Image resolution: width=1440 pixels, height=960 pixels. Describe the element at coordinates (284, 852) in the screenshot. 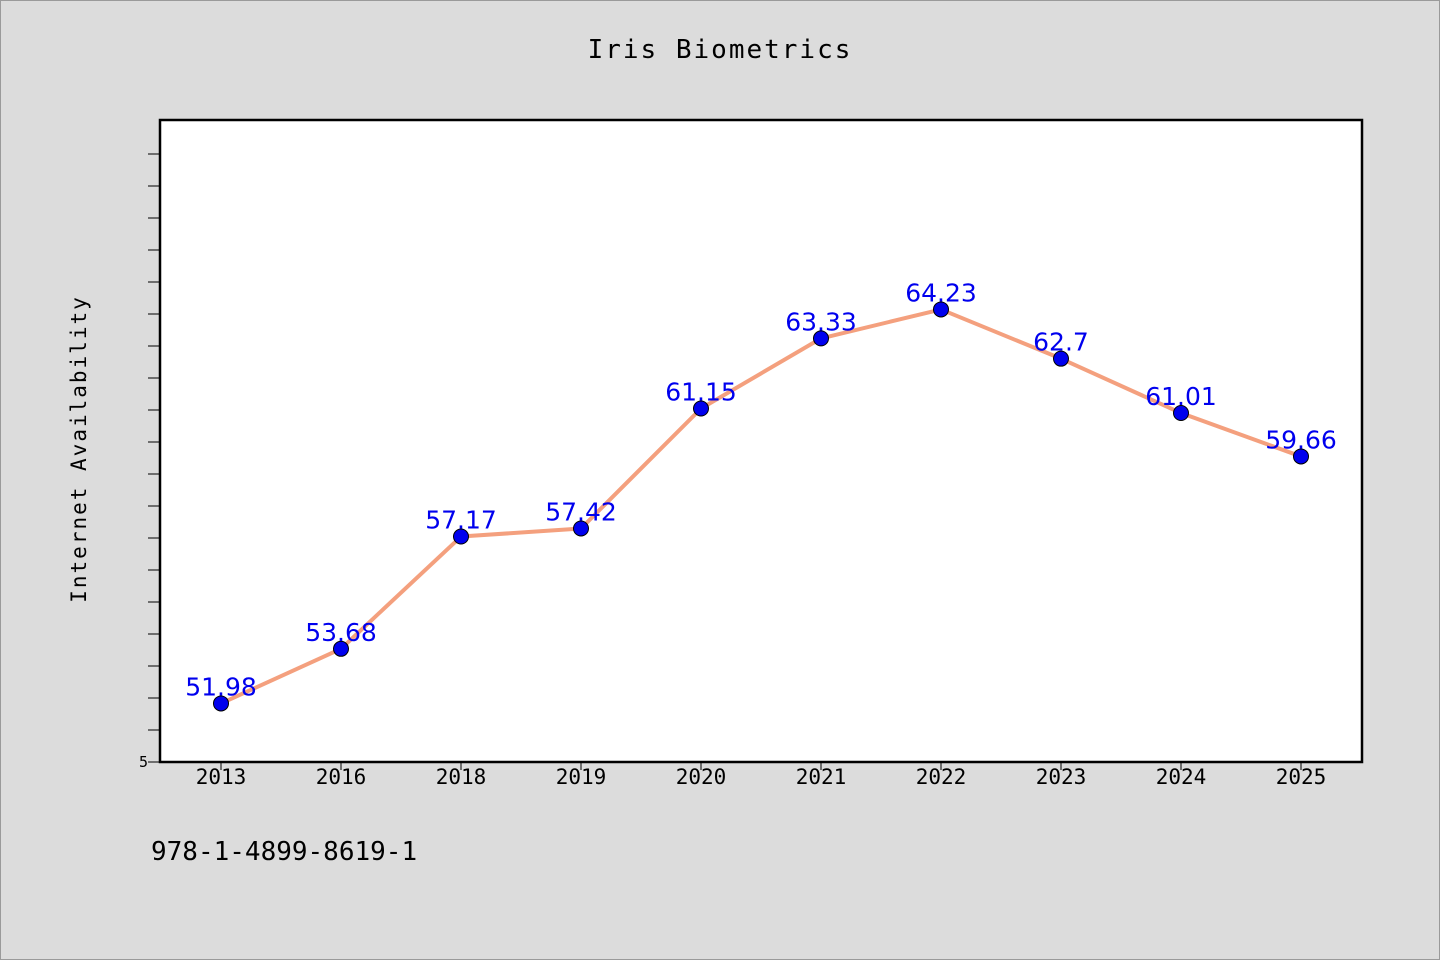

I see `footer-isbn: 978-1-4899-8619-1` at that location.